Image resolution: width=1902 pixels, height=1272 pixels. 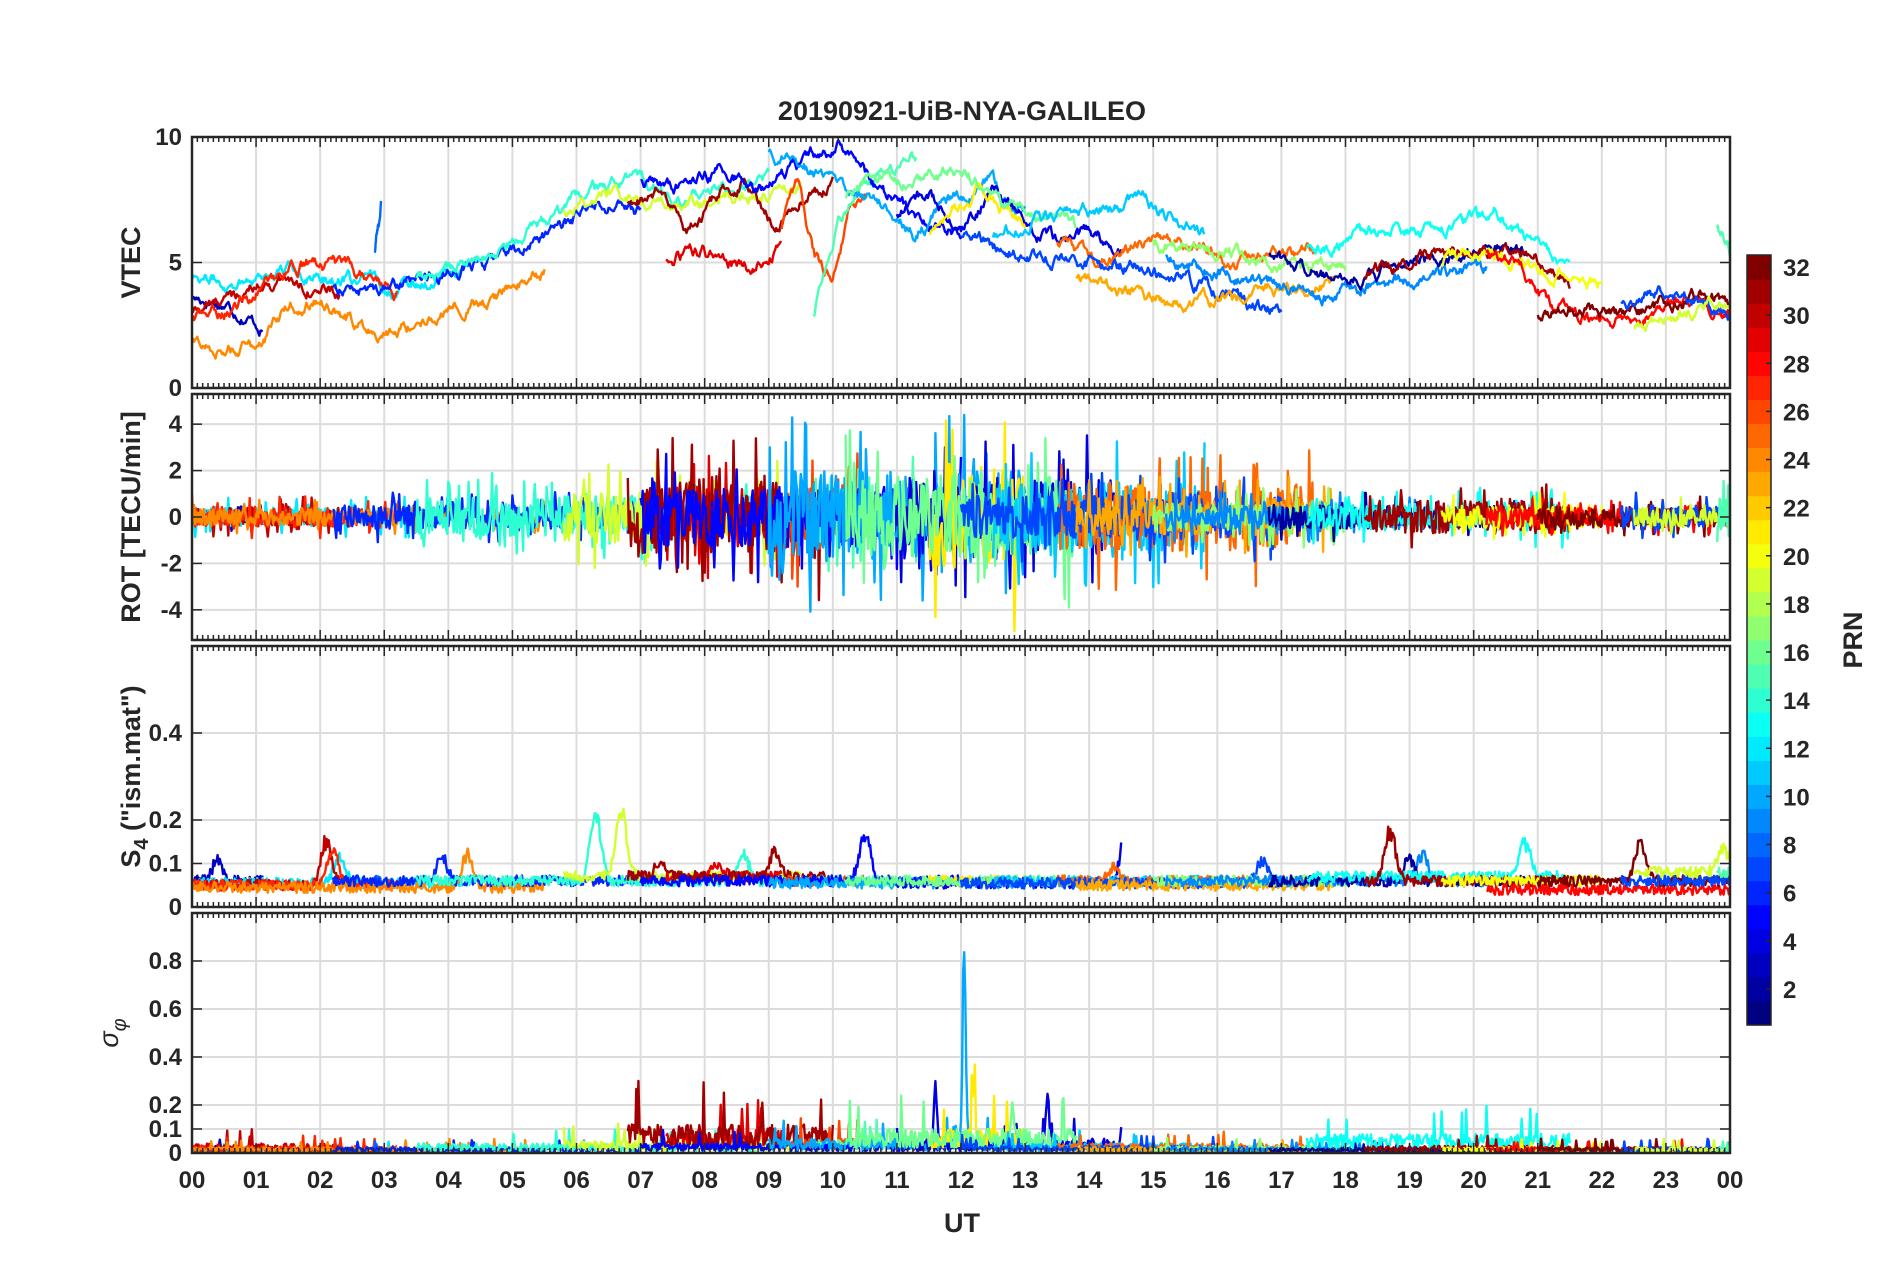 What do you see at coordinates (165, 1009) in the screenshot?
I see `y-tick-label: 0.6` at bounding box center [165, 1009].